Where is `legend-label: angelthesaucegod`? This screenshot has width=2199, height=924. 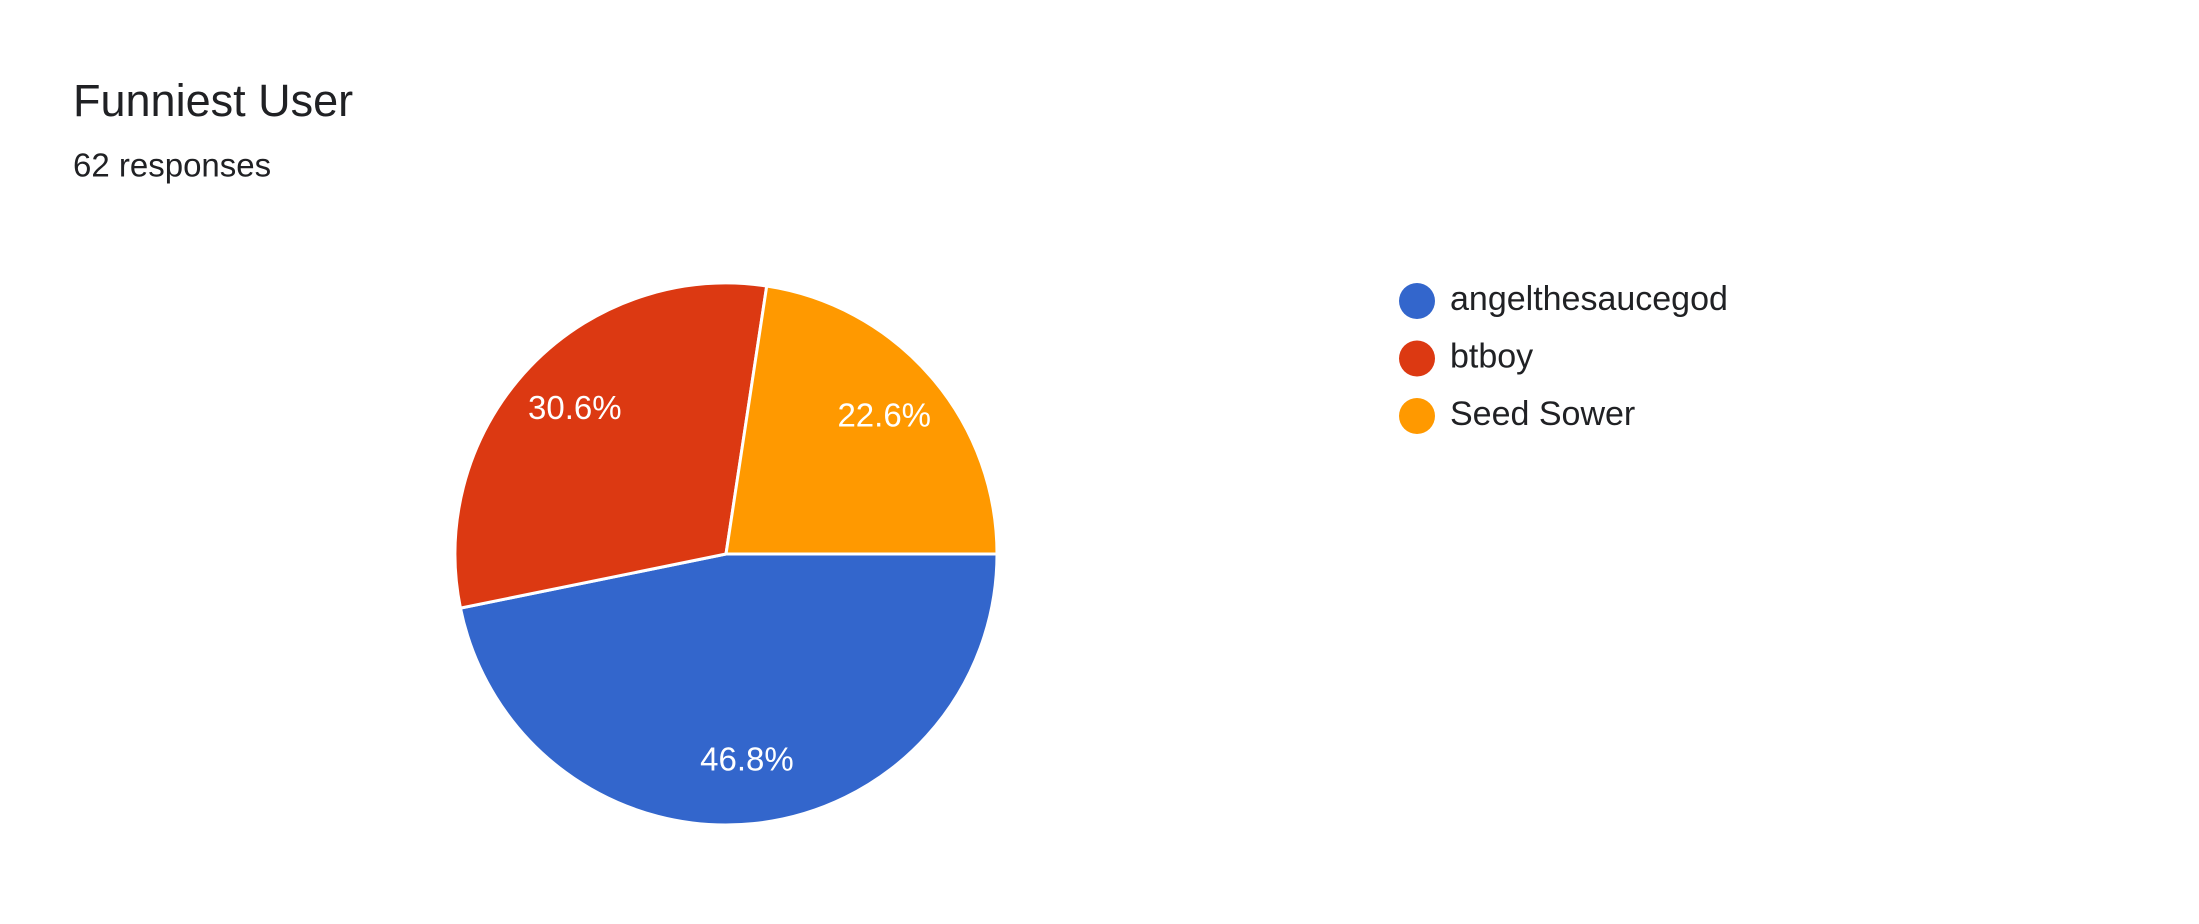
legend-label: angelthesaucegod is located at coordinates (1589, 299).